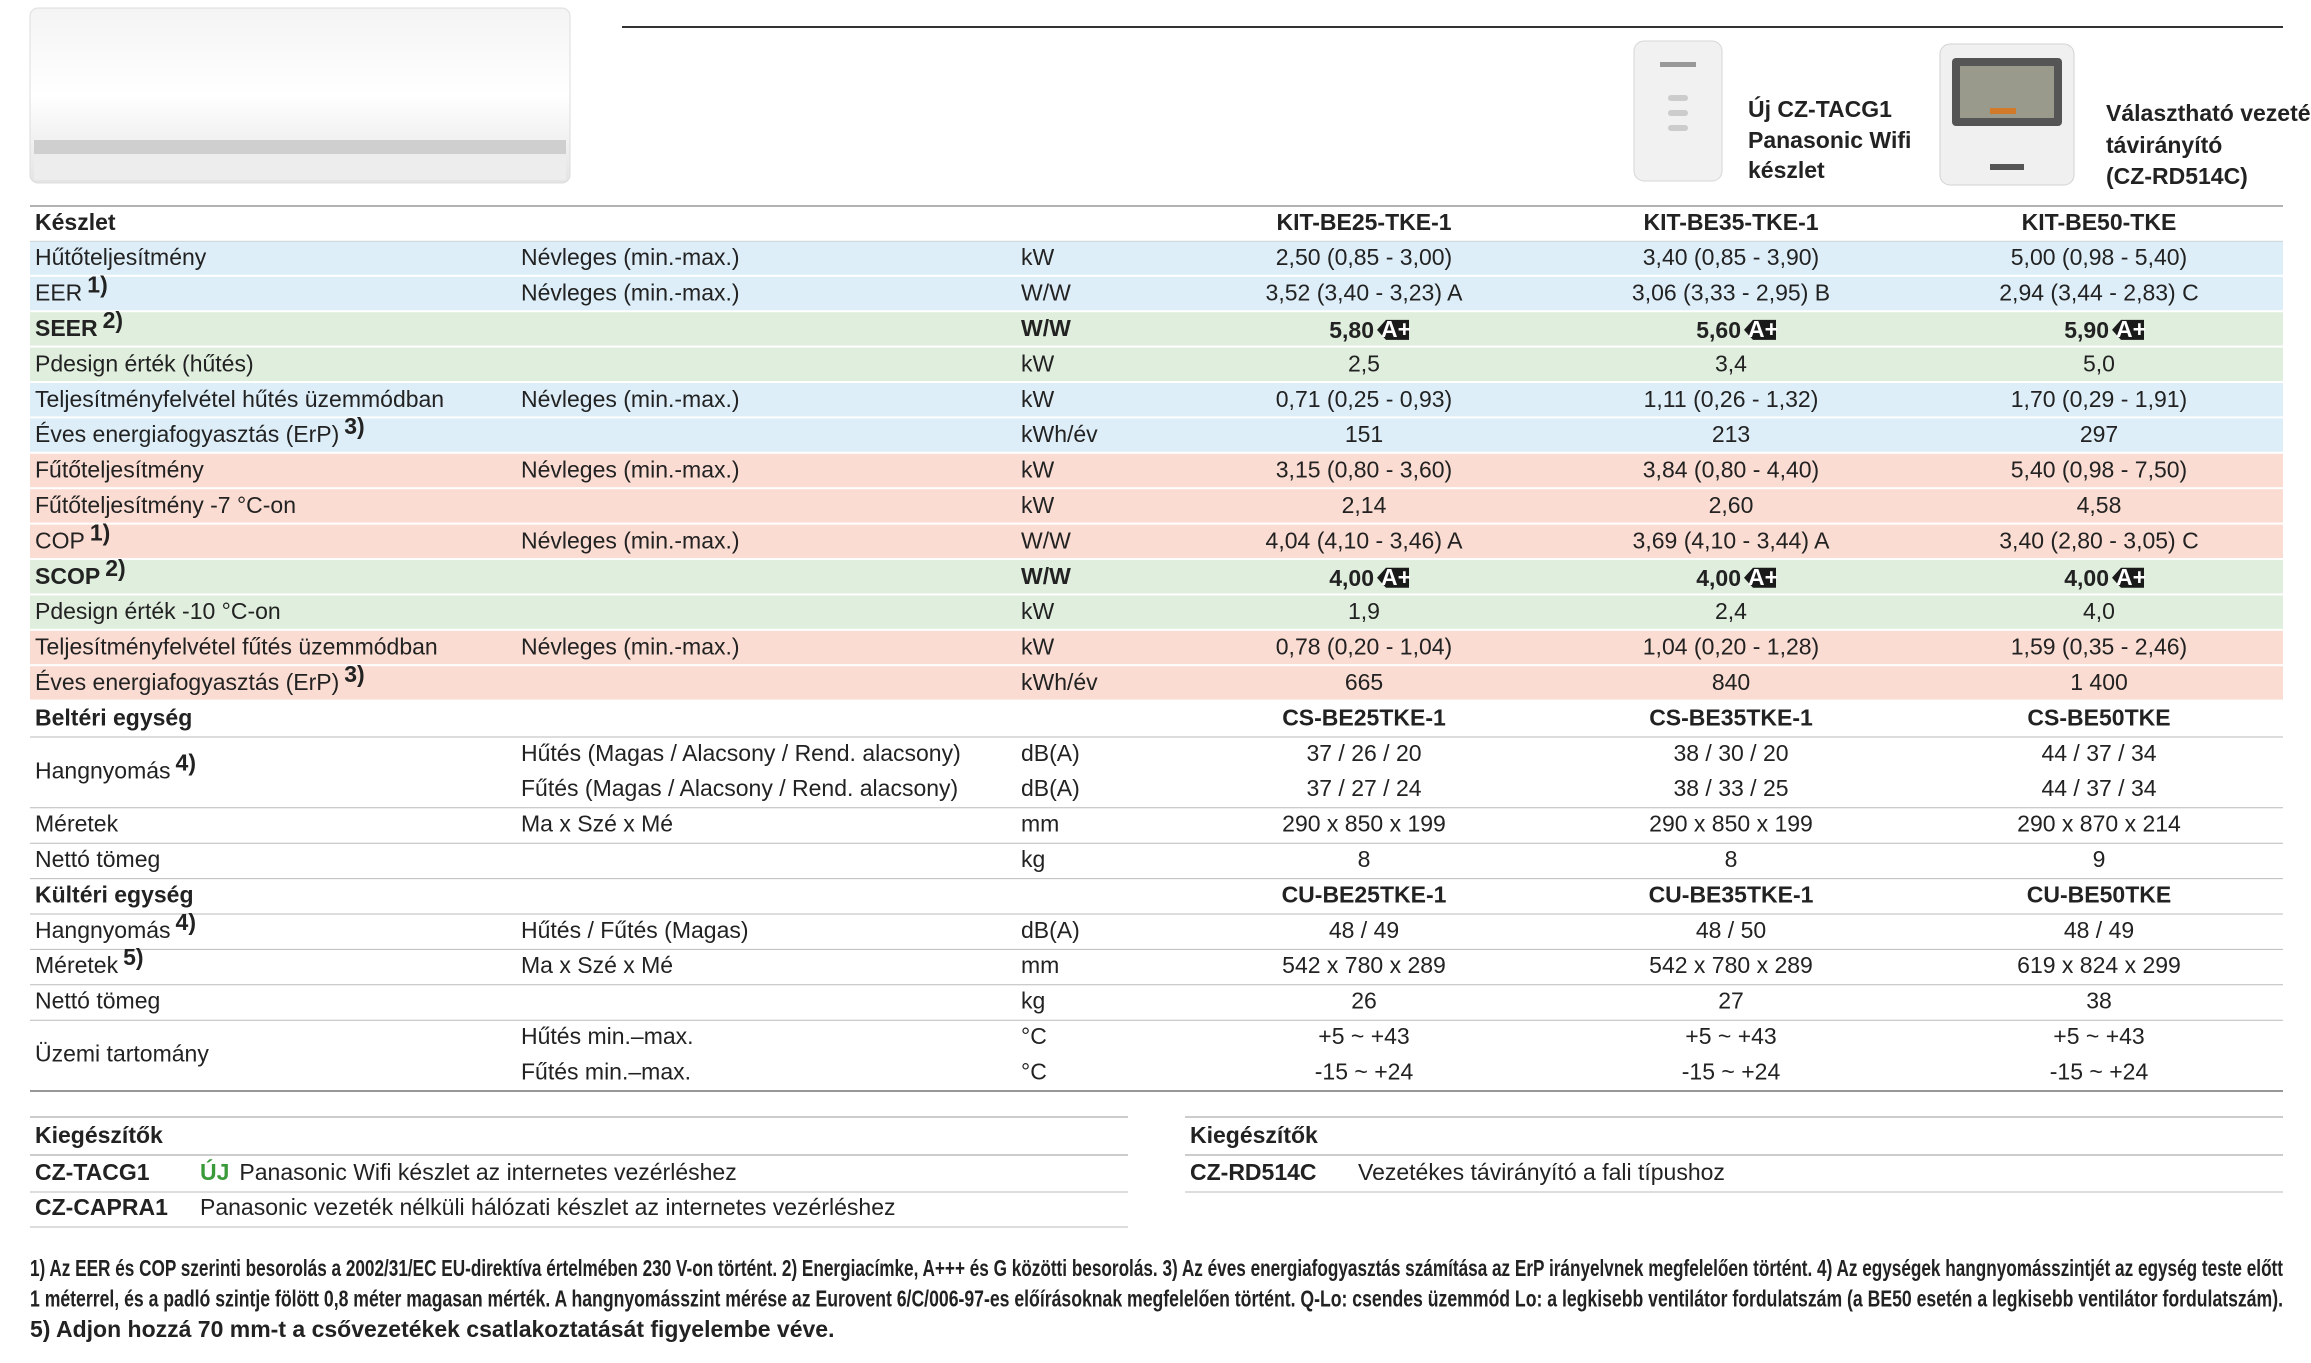 The height and width of the screenshot is (1363, 2311). I want to click on row-label: SEER, so click(66, 328).